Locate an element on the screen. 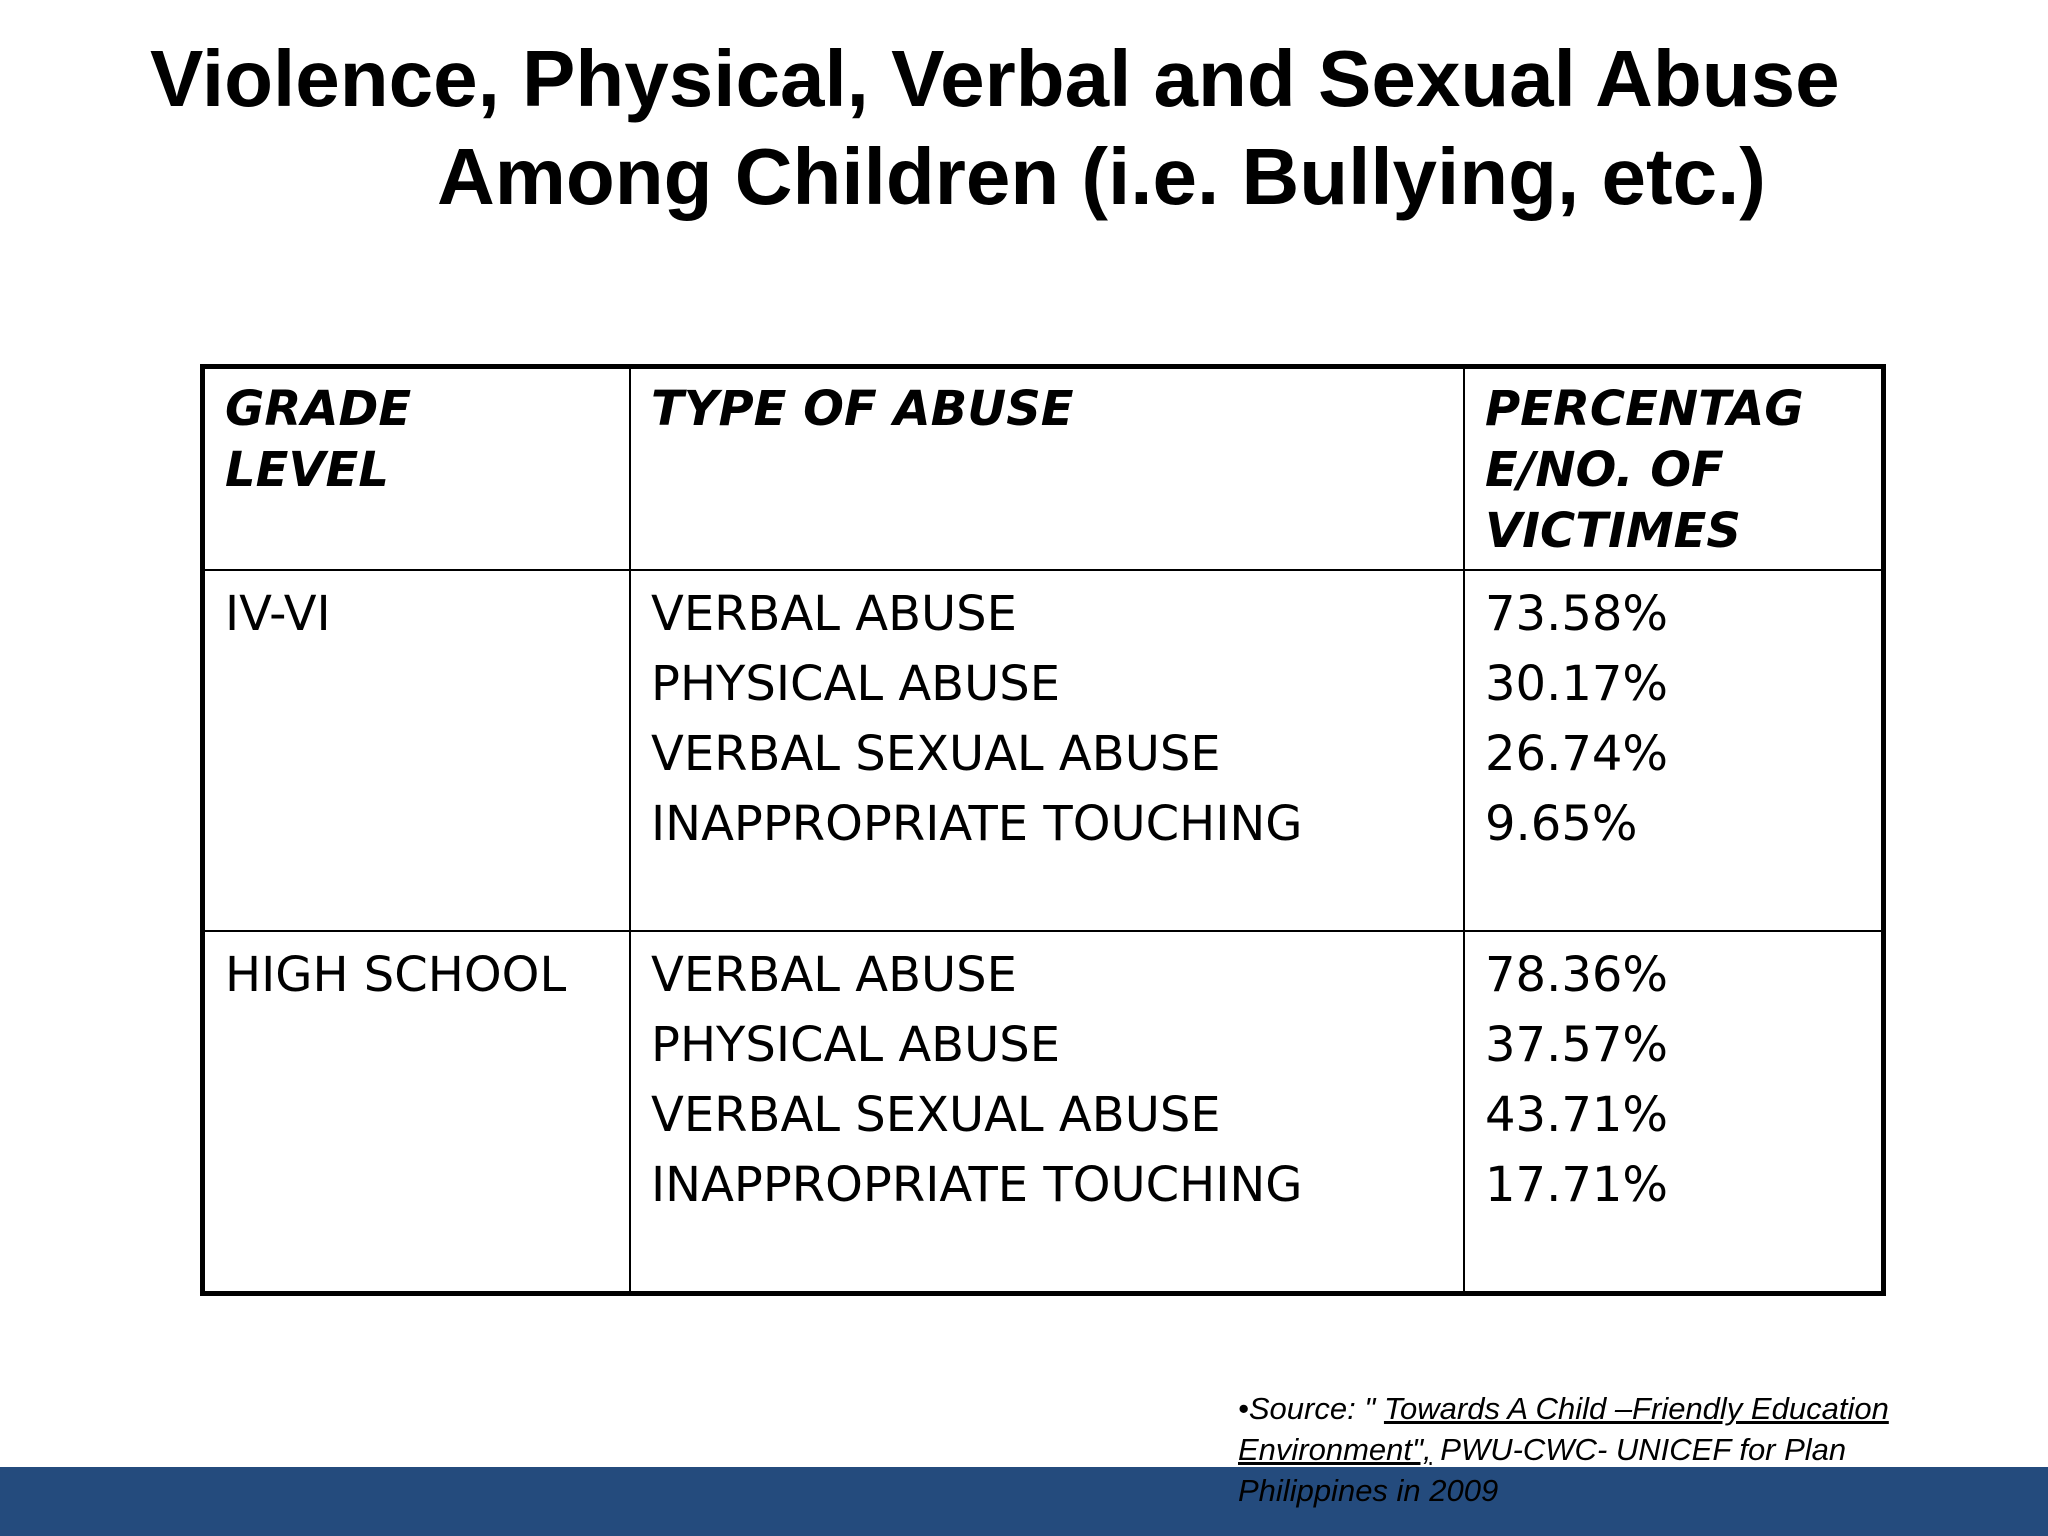  header-grade-level-line: GRADE is located at coordinates (318, 409).